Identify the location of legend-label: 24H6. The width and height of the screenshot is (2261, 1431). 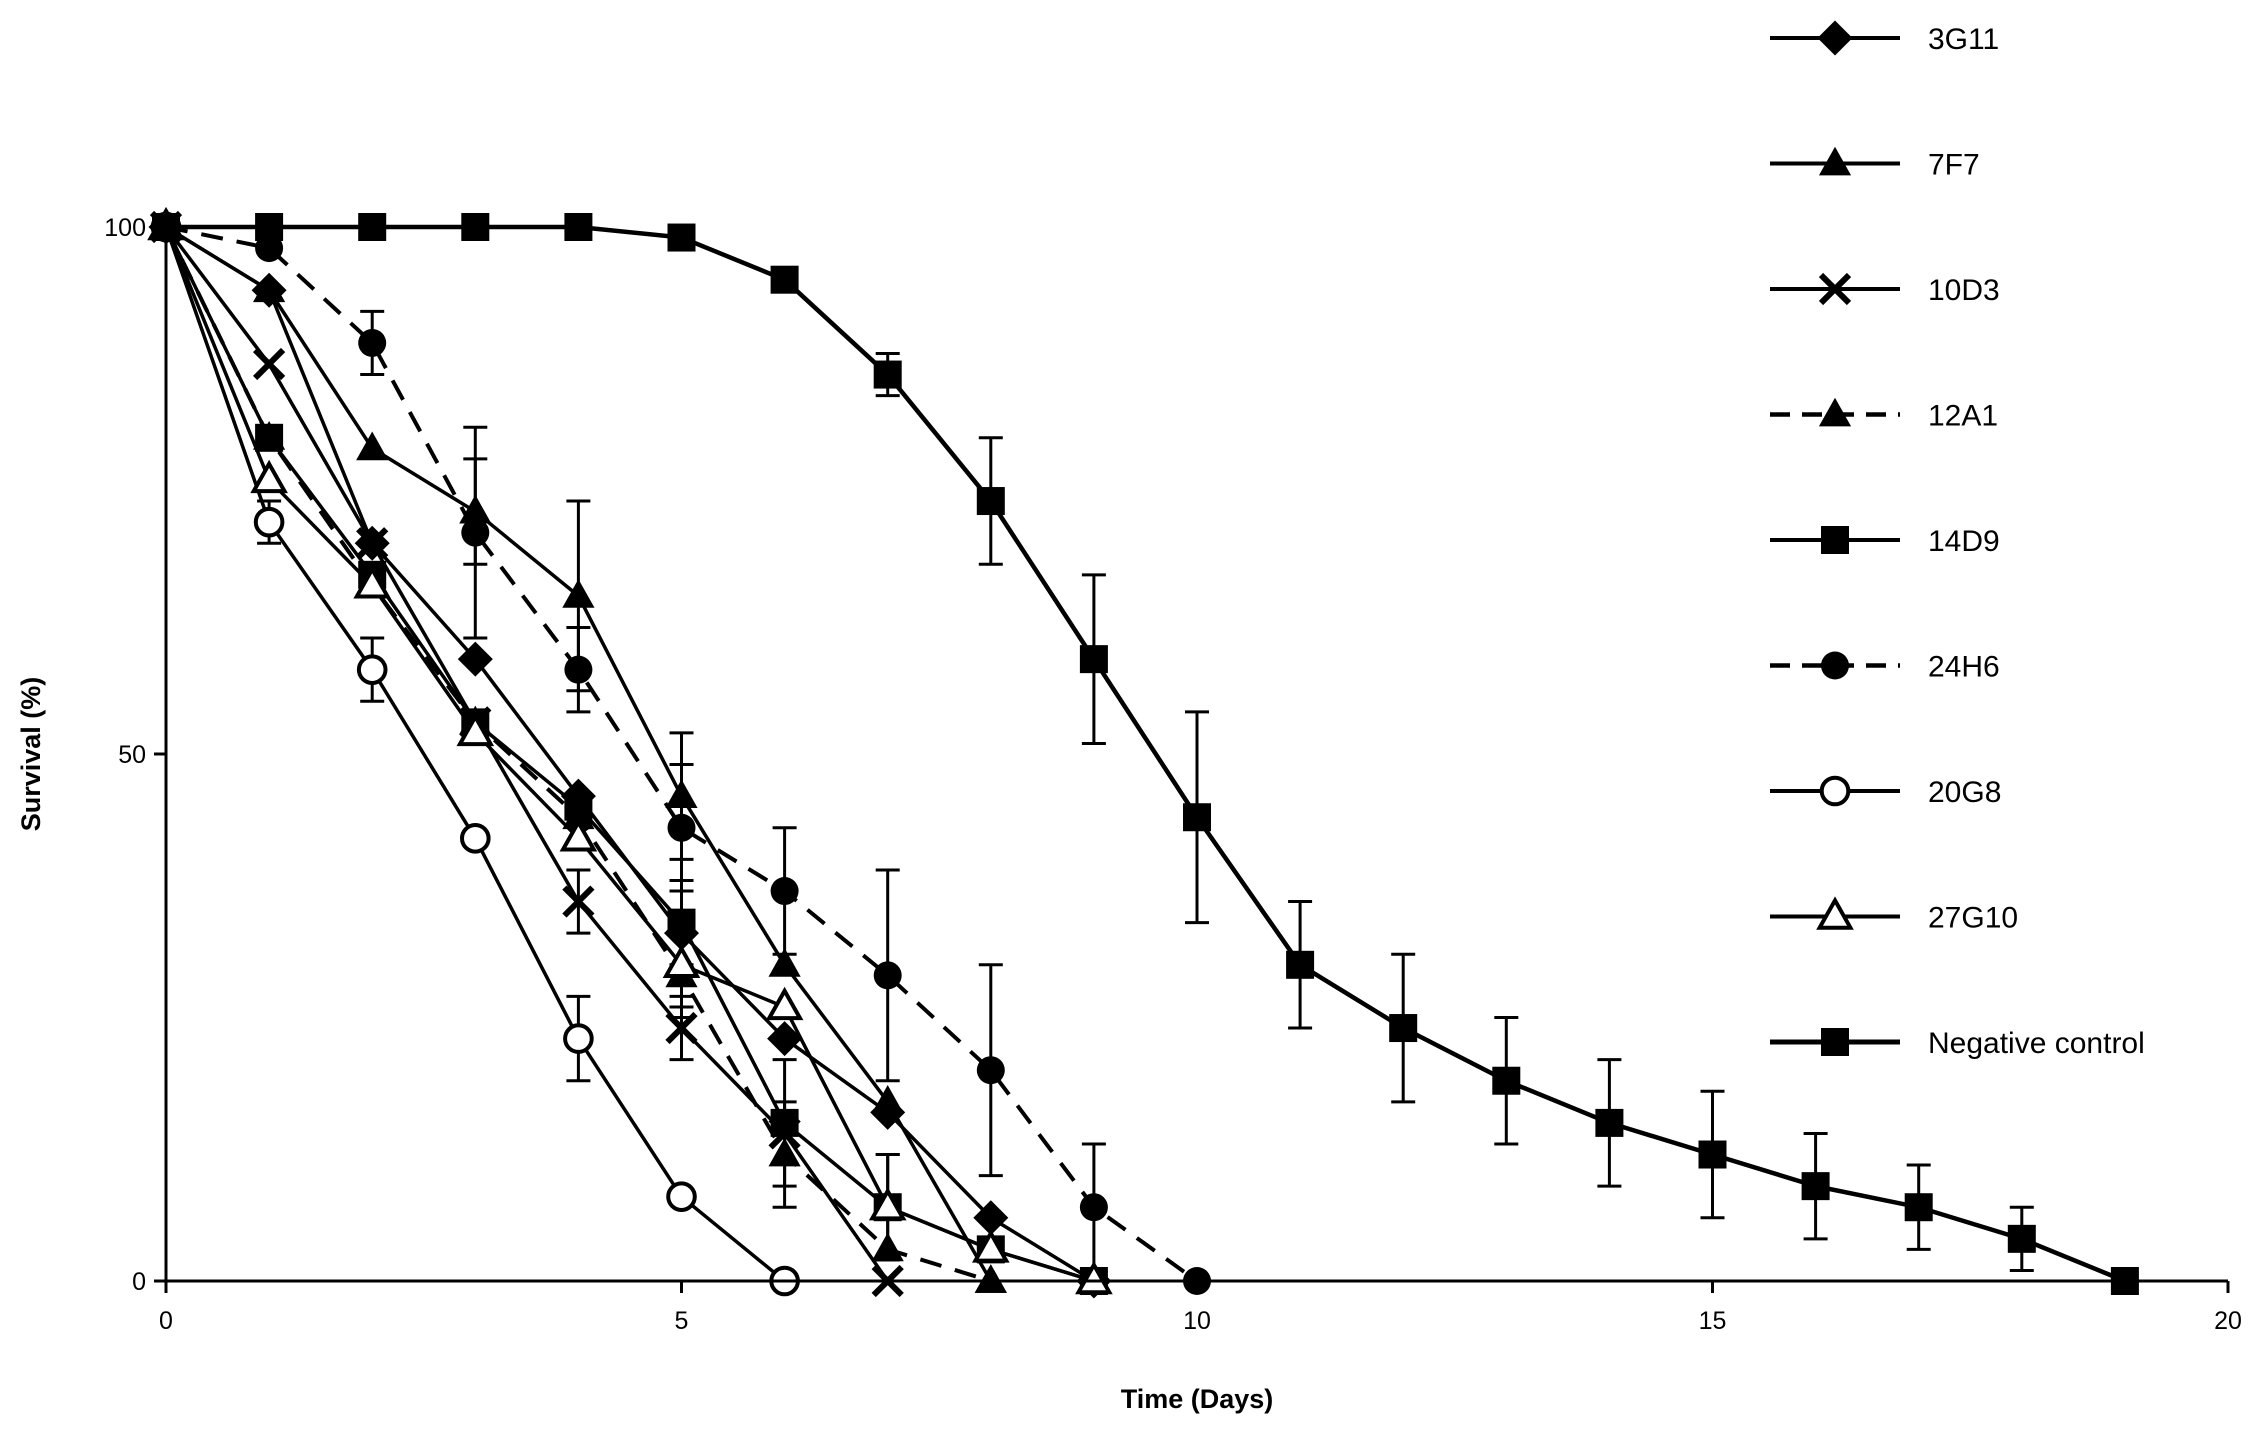
(1964, 667).